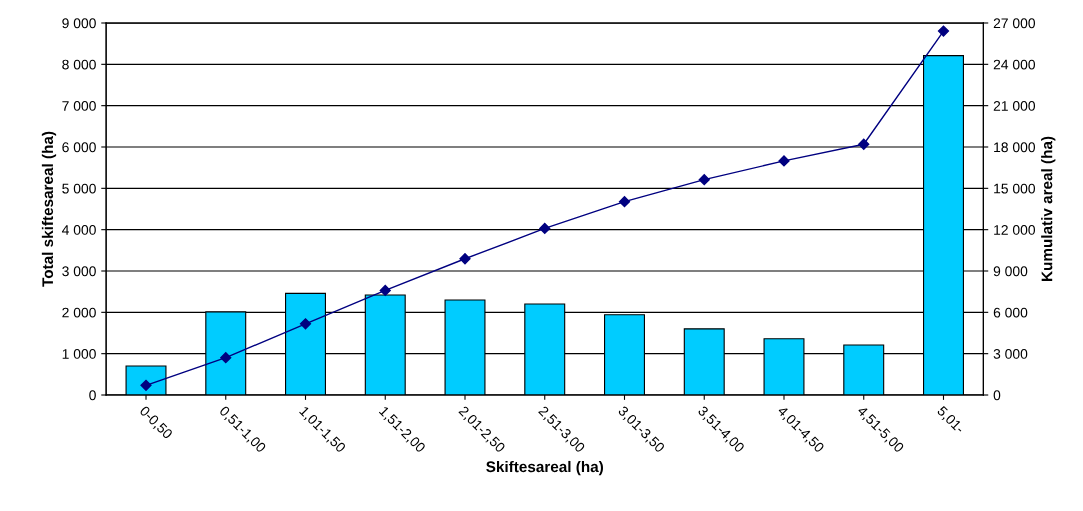 The height and width of the screenshot is (511, 1083). What do you see at coordinates (79, 23) in the screenshot?
I see `y-tick-label: 9 000` at bounding box center [79, 23].